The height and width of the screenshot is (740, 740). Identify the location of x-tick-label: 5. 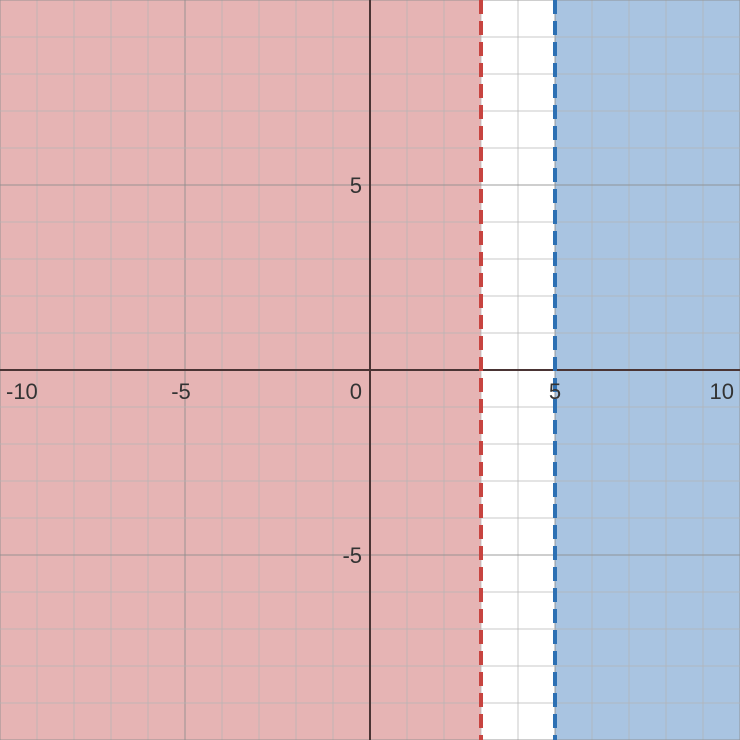
(555, 391).